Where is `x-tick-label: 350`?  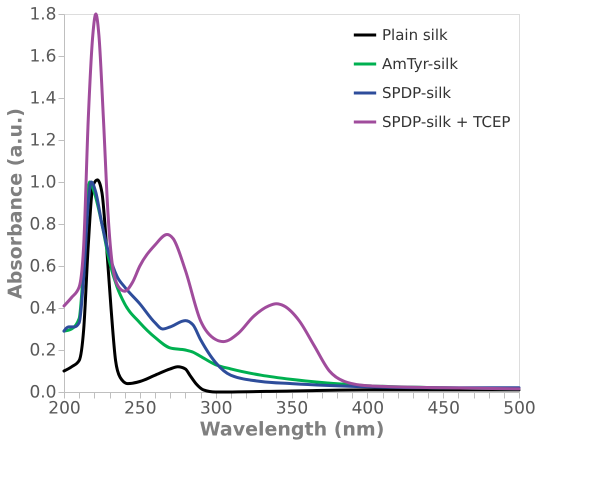 x-tick-label: 350 is located at coordinates (292, 408).